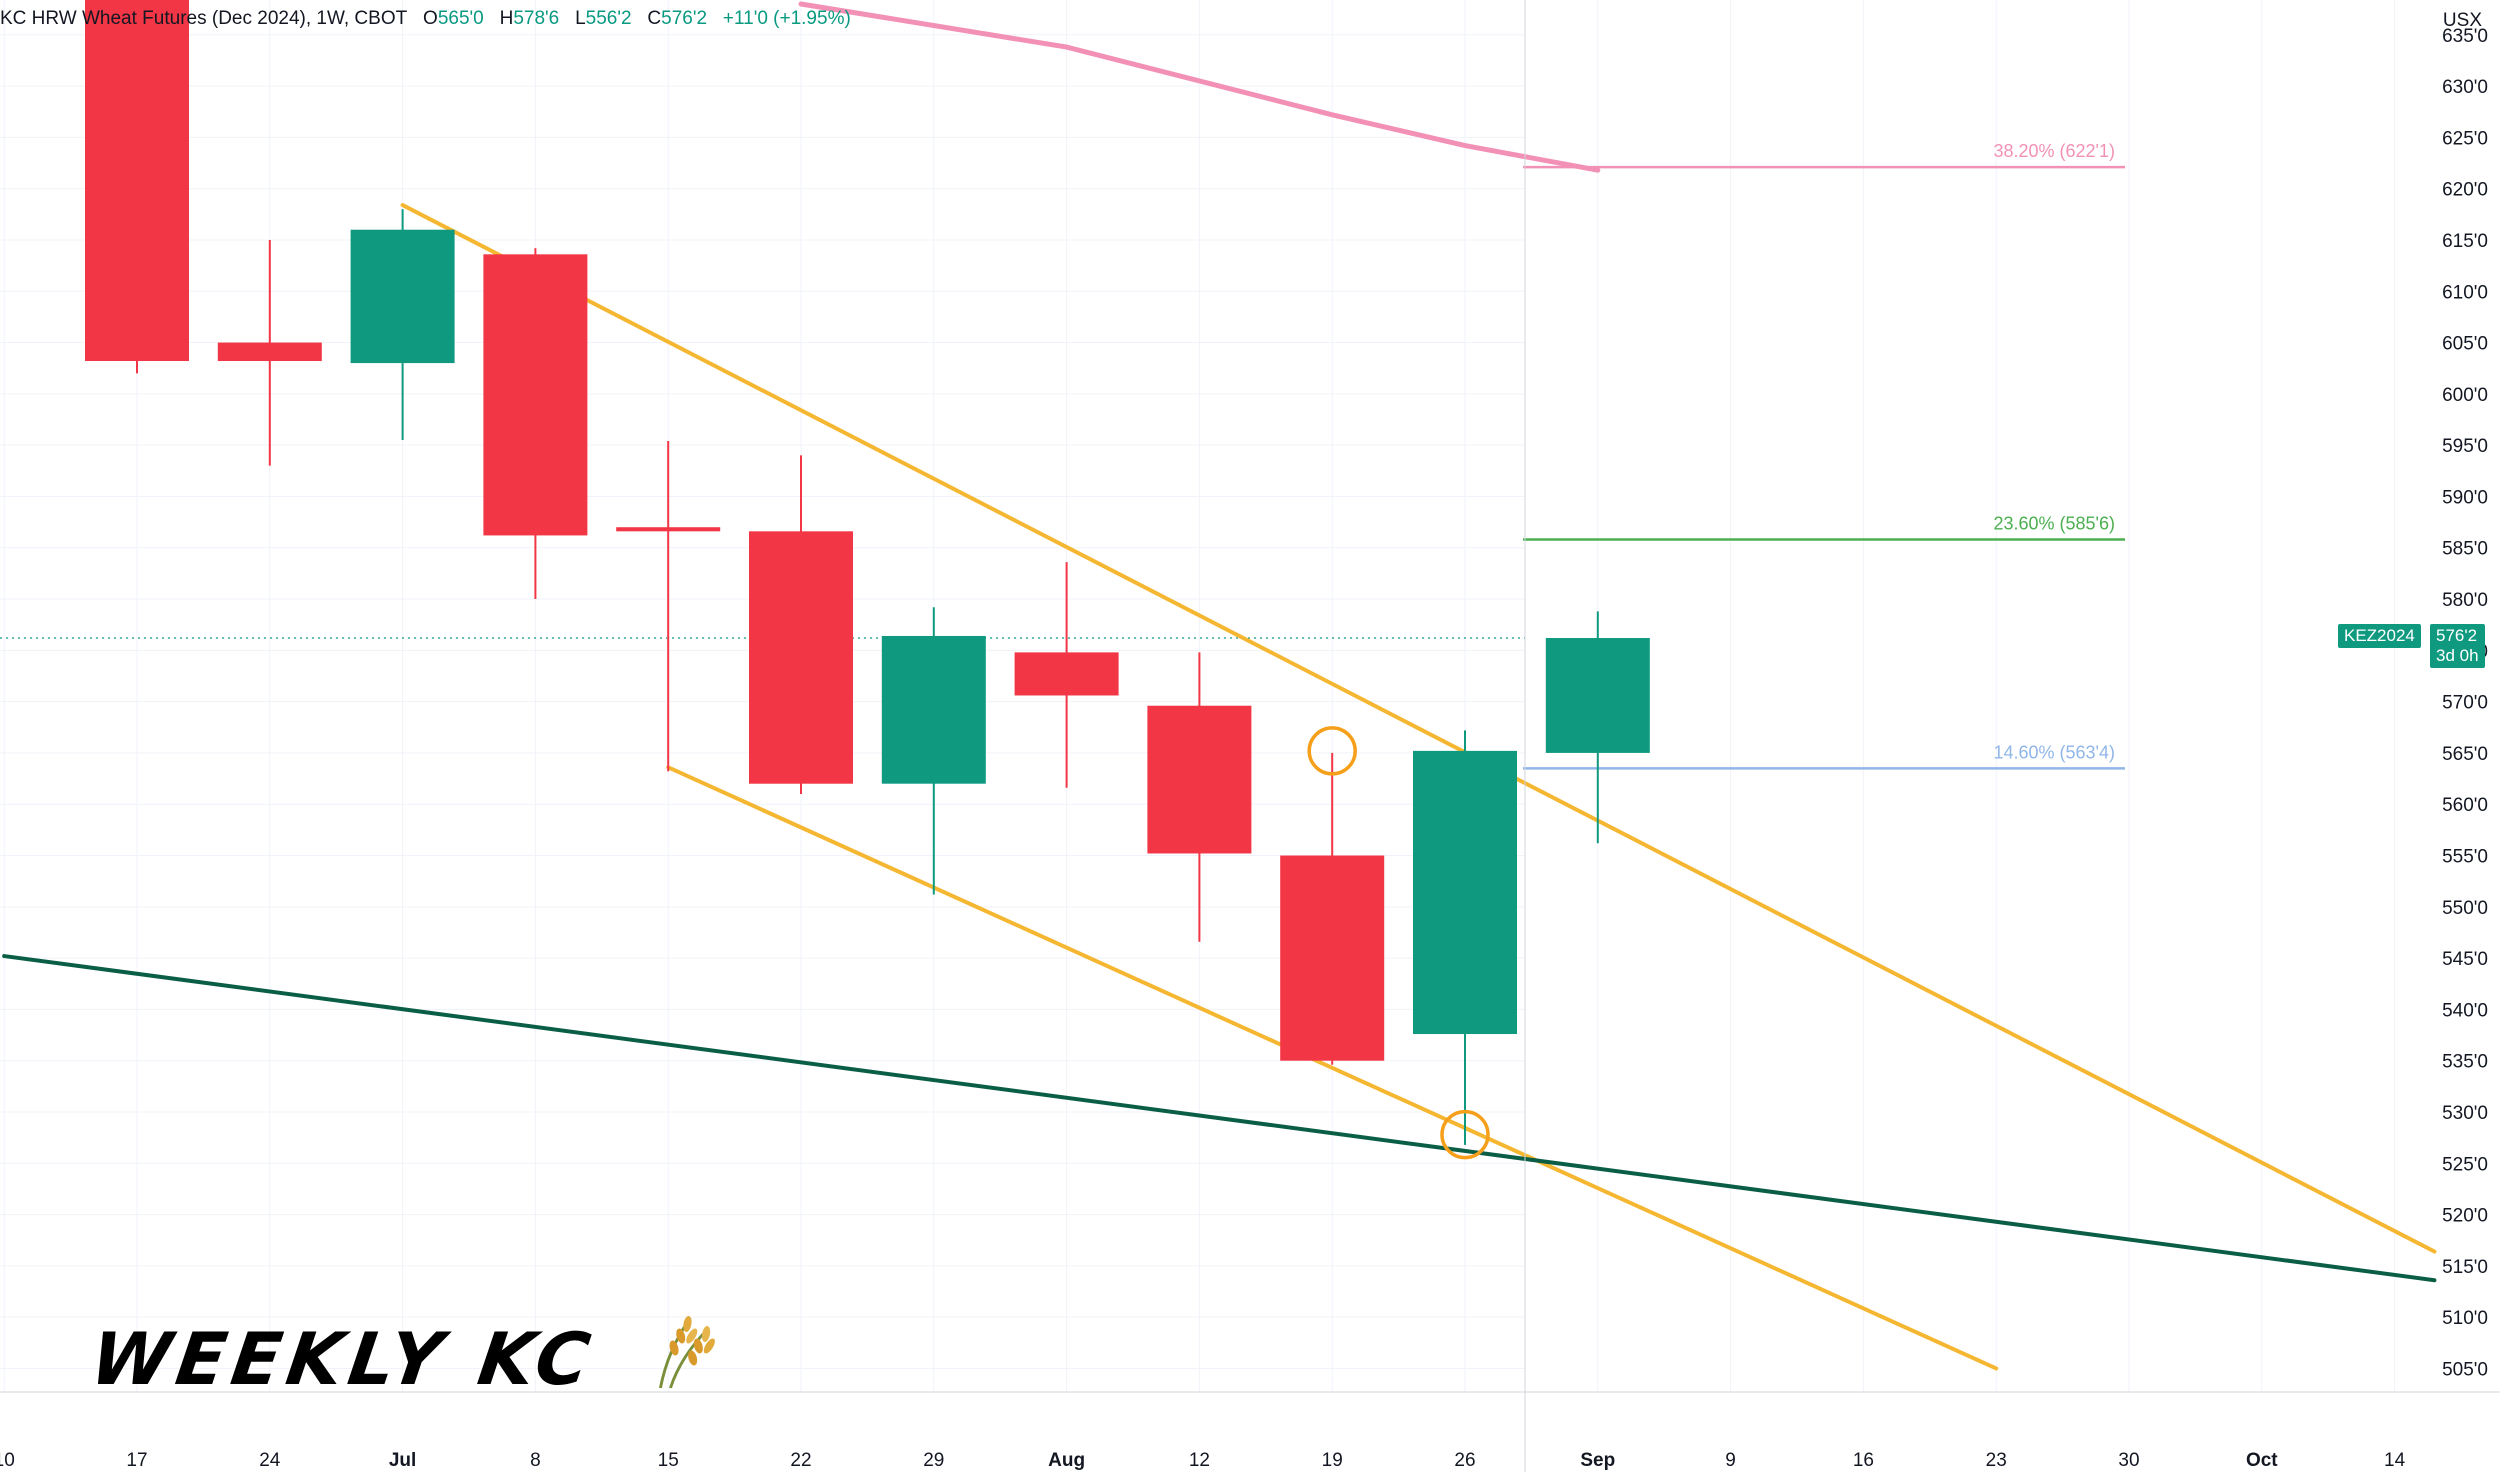 The width and height of the screenshot is (2500, 1472). What do you see at coordinates (2465, 805) in the screenshot?
I see `price-tick-label: 560'0` at bounding box center [2465, 805].